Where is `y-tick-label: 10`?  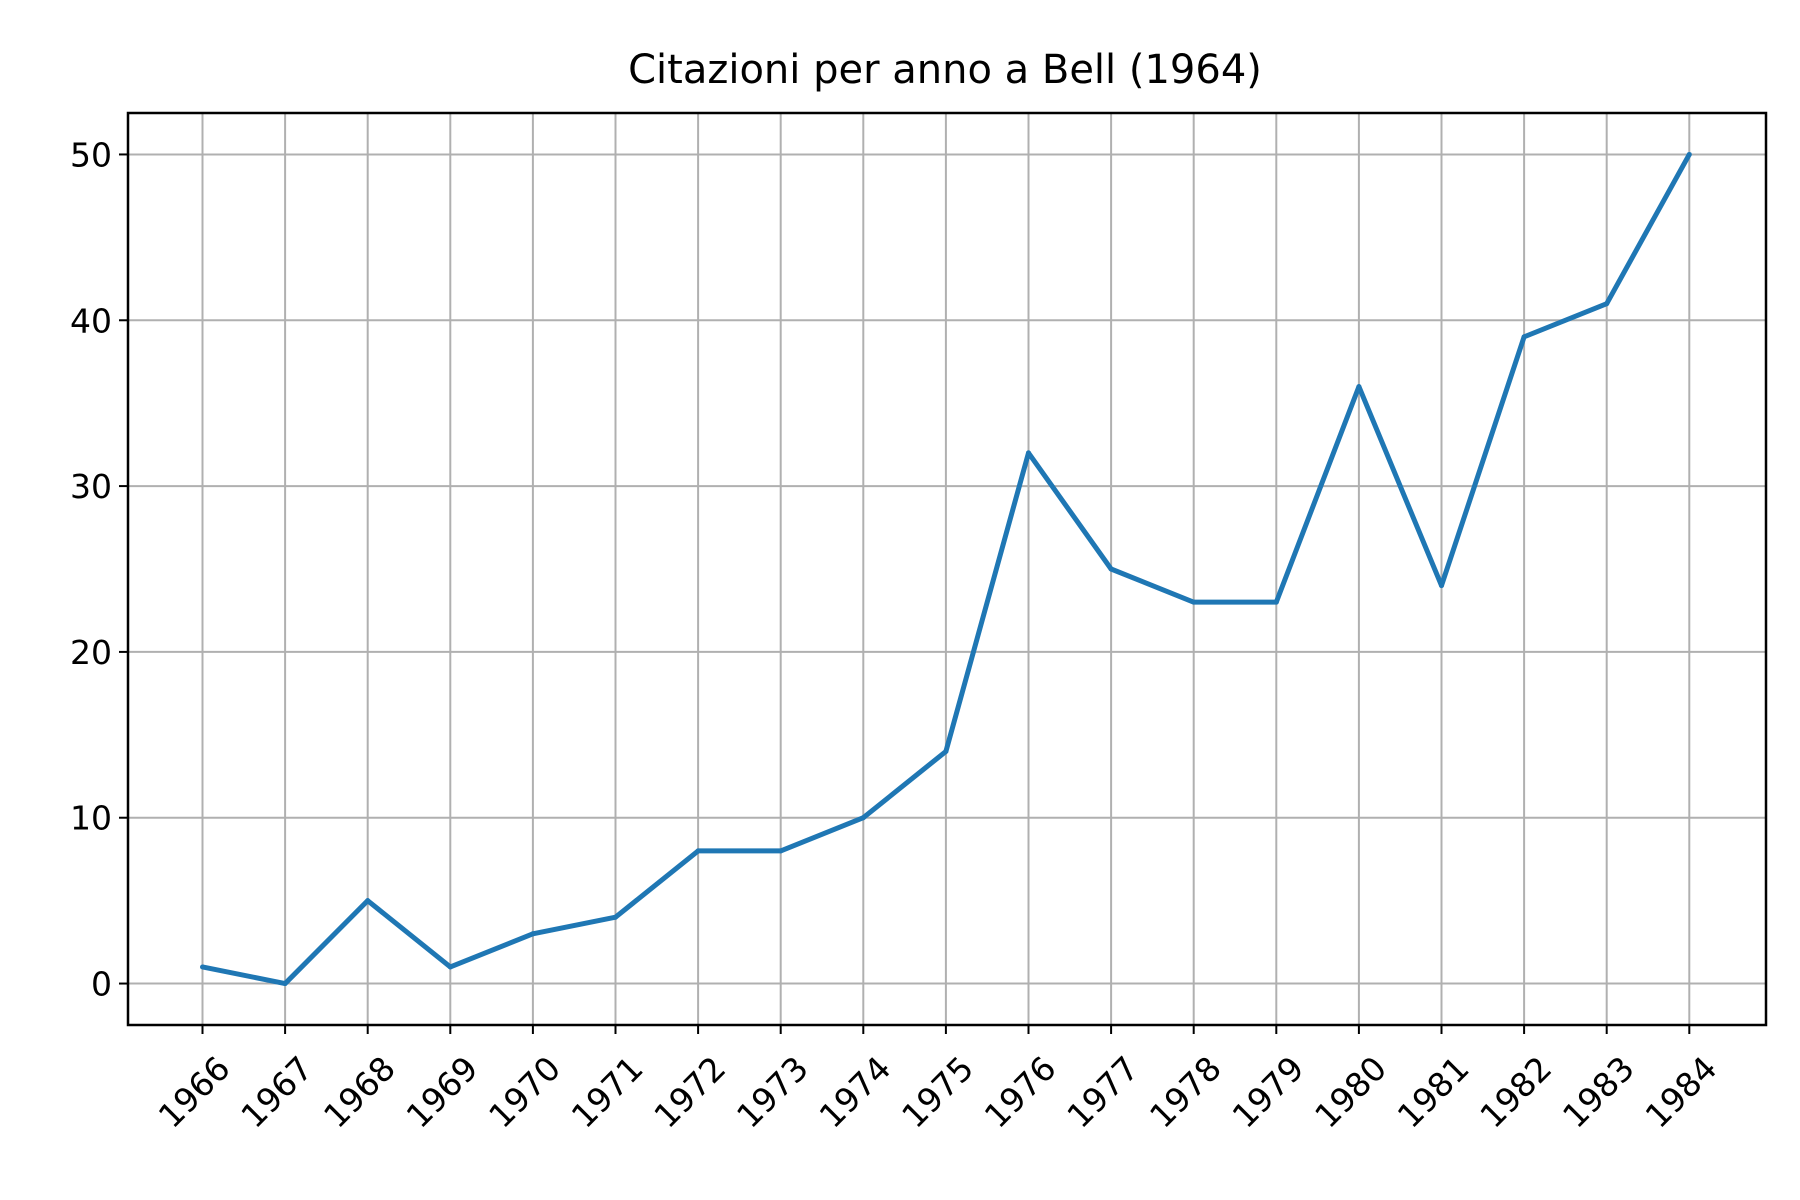 y-tick-label: 10 is located at coordinates (91, 818).